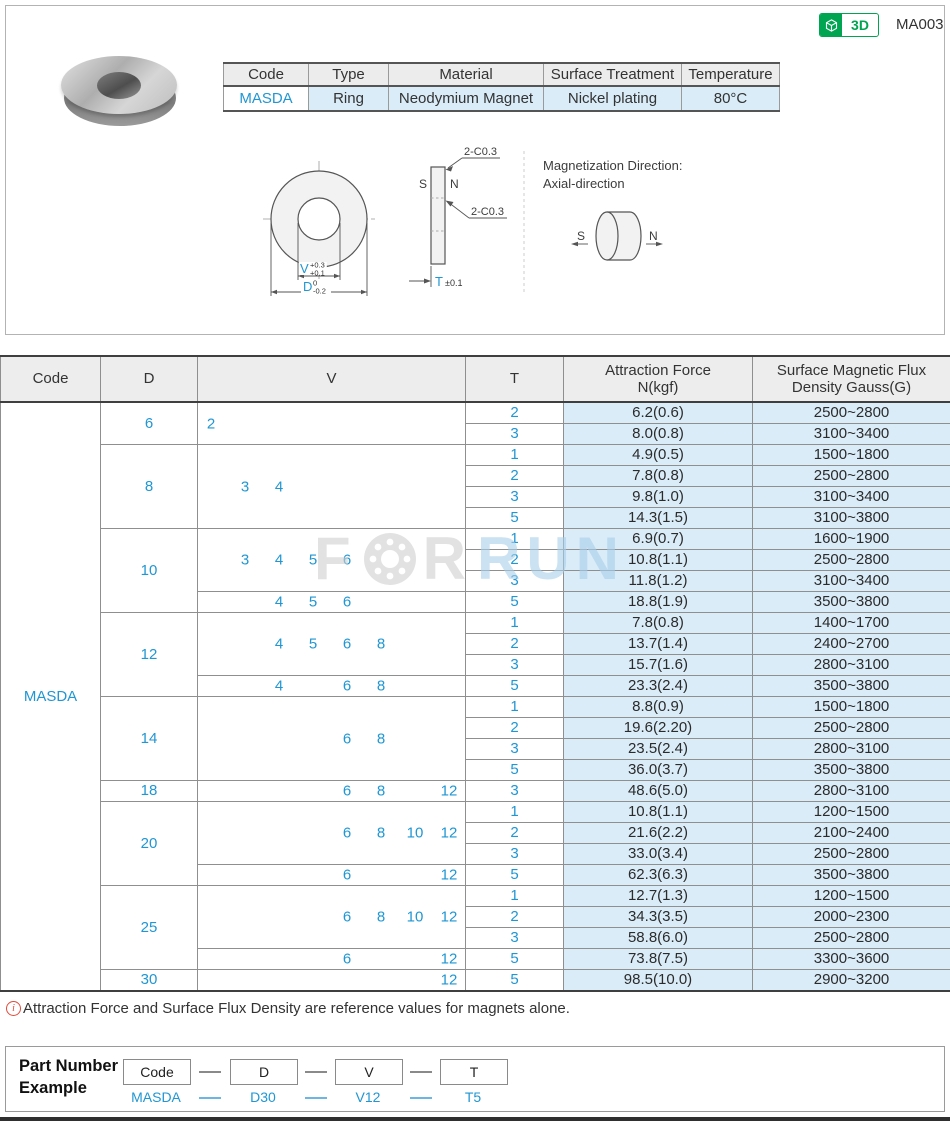 Image resolution: width=950 pixels, height=1123 pixels. Describe the element at coordinates (612, 165) in the screenshot. I see `magnetization-title: Magnetization Direction:` at that location.